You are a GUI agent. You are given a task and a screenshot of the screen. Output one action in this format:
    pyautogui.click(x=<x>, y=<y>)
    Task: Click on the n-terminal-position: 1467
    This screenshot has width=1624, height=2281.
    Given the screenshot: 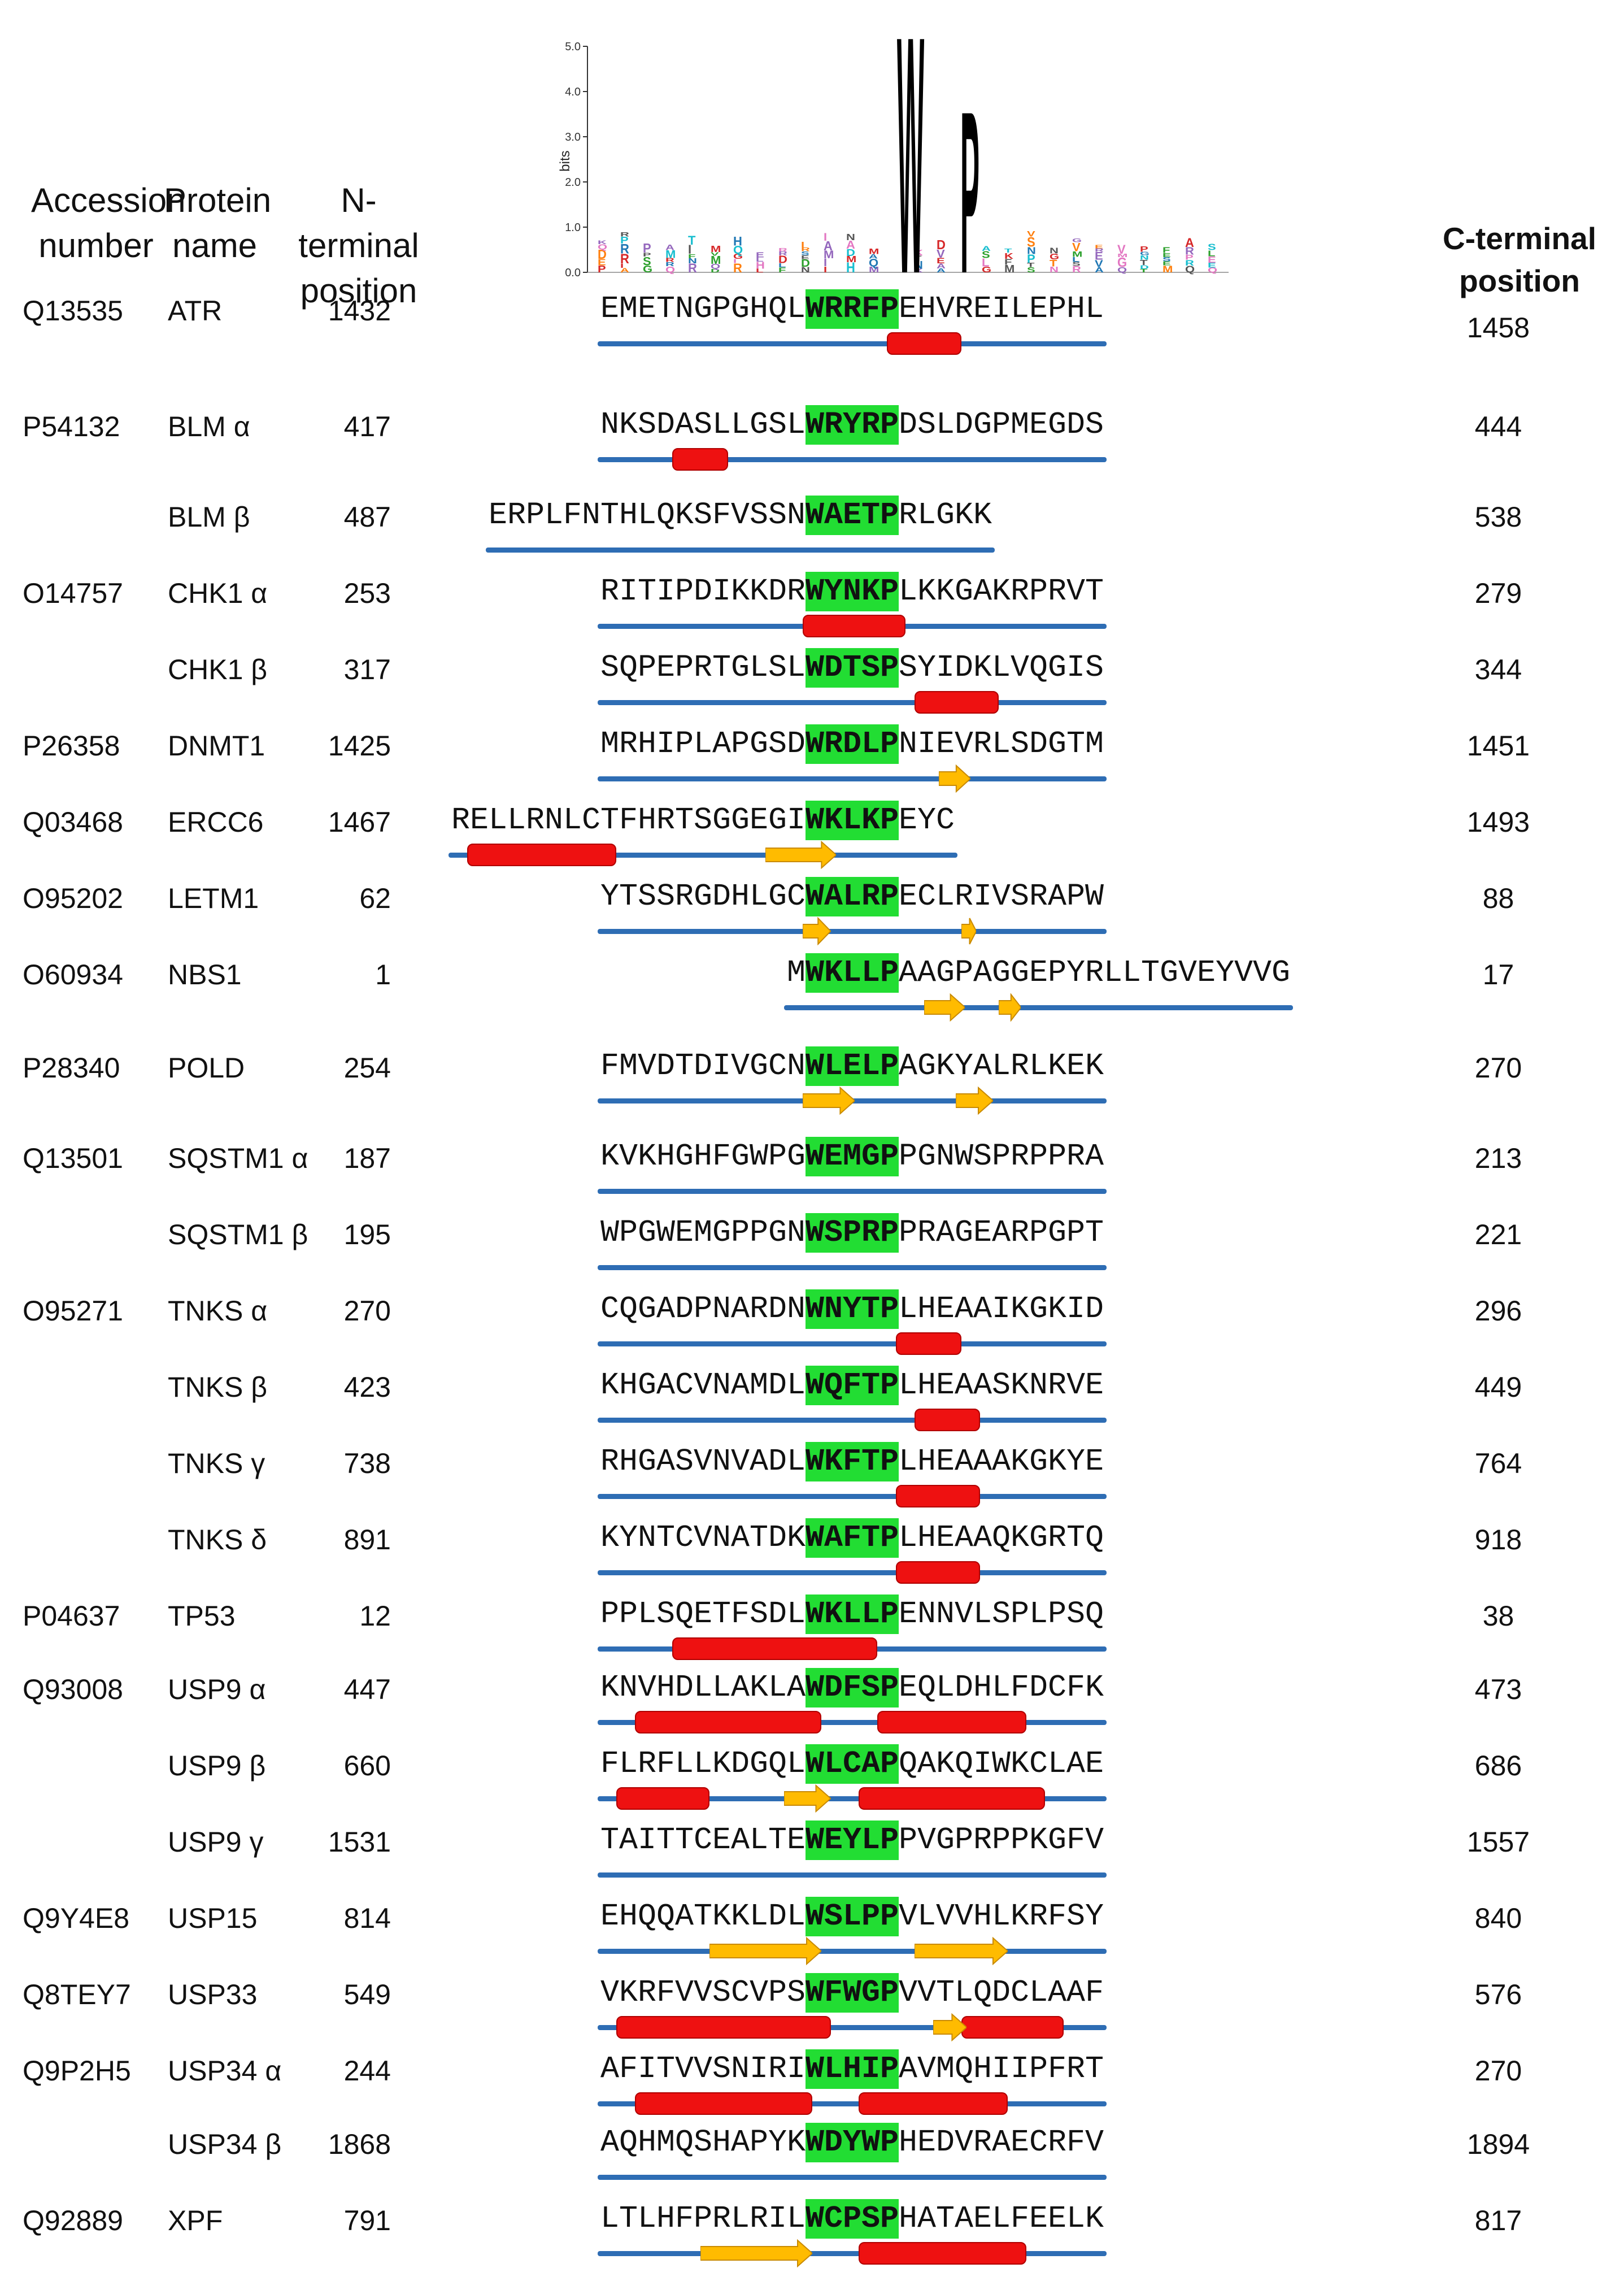 What is the action you would take?
    pyautogui.click(x=359, y=822)
    